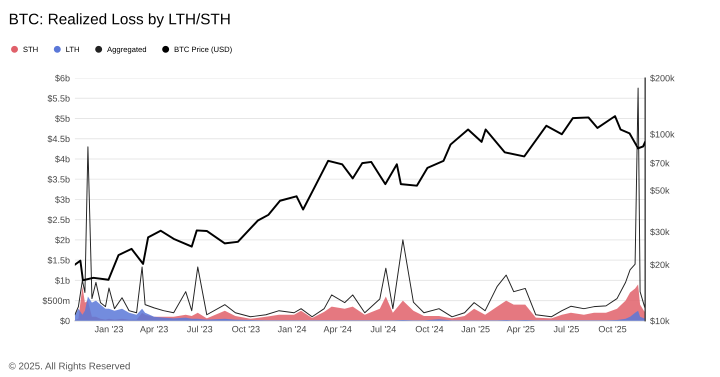 The image size is (720, 377). Describe the element at coordinates (59, 139) in the screenshot. I see `y-tick-label: $4.5b` at that location.